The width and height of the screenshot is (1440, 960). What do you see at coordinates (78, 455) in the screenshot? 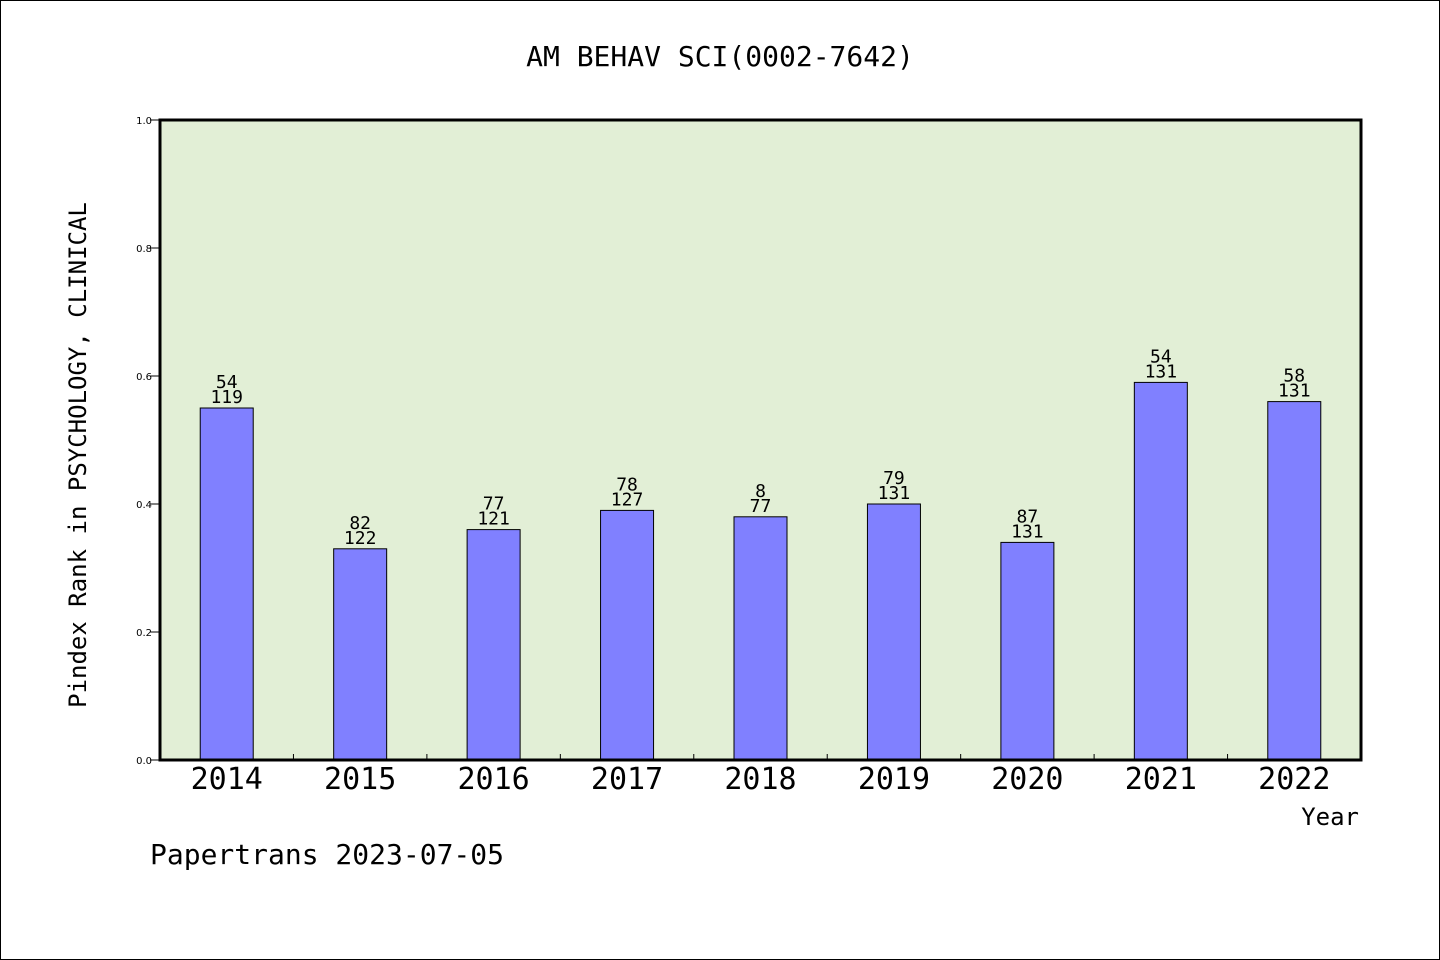
I see `y-axis-label: Pindex Rank in PSYCHOLOGY, CLINICAL` at bounding box center [78, 455].